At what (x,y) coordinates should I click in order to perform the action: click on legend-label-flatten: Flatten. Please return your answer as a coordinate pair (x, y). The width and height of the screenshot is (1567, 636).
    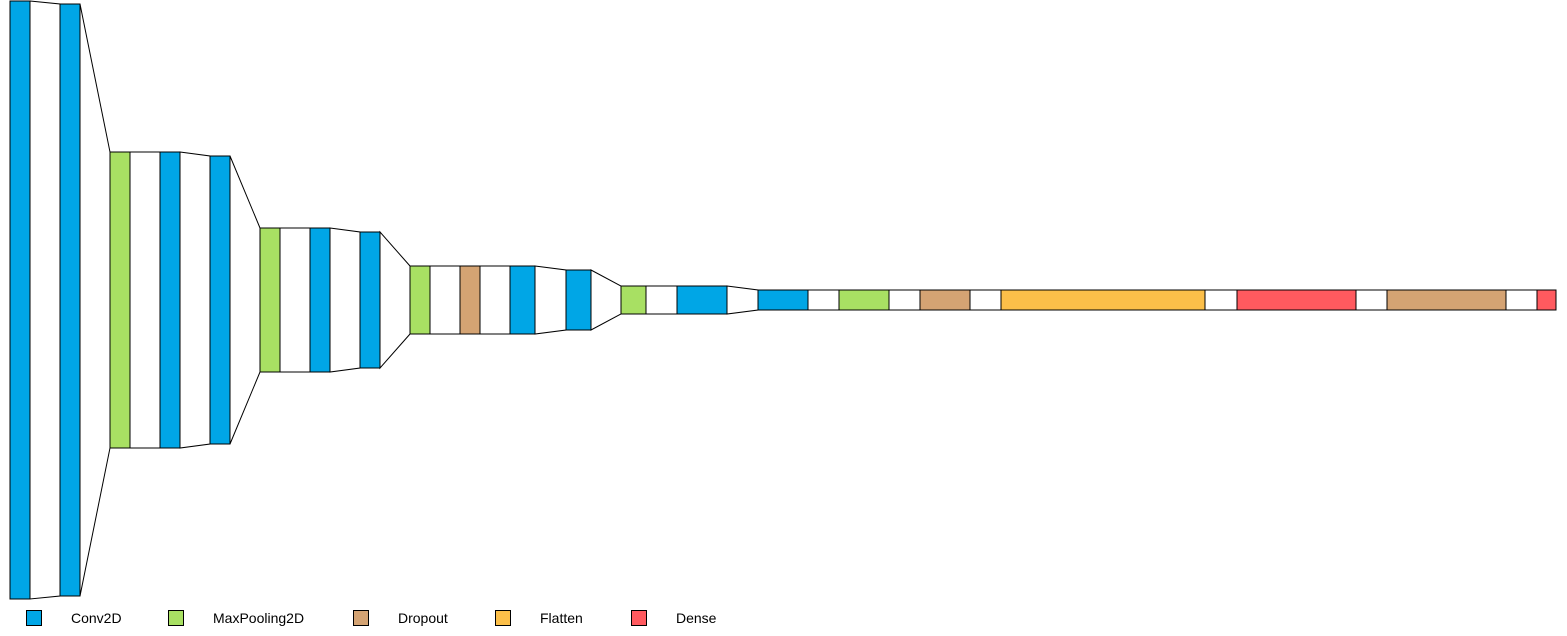
    Looking at the image, I should click on (561, 618).